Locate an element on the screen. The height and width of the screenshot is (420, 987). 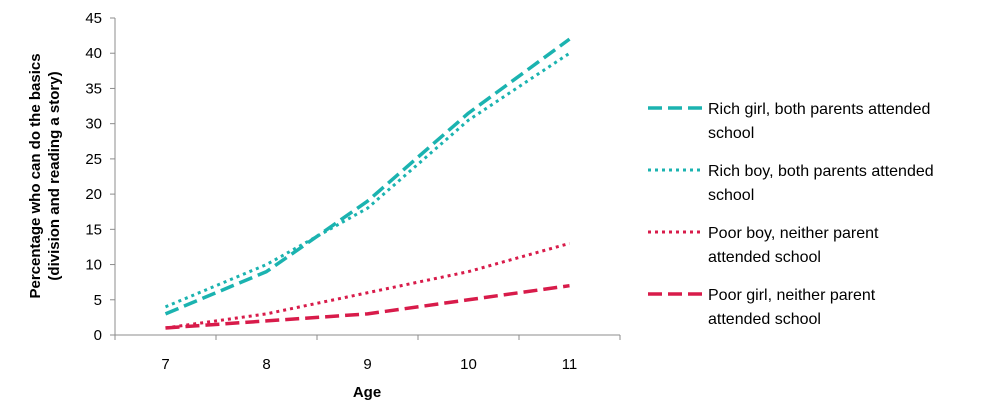
x-tick-label: 9 is located at coordinates (367, 364).